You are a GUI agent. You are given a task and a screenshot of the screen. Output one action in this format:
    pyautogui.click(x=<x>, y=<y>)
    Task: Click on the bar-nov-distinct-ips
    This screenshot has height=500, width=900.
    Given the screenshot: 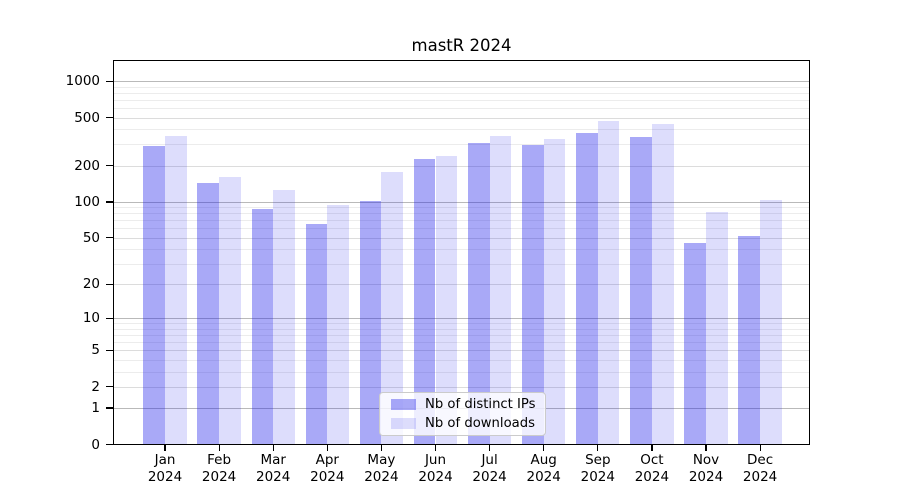 What is the action you would take?
    pyautogui.click(x=695, y=344)
    